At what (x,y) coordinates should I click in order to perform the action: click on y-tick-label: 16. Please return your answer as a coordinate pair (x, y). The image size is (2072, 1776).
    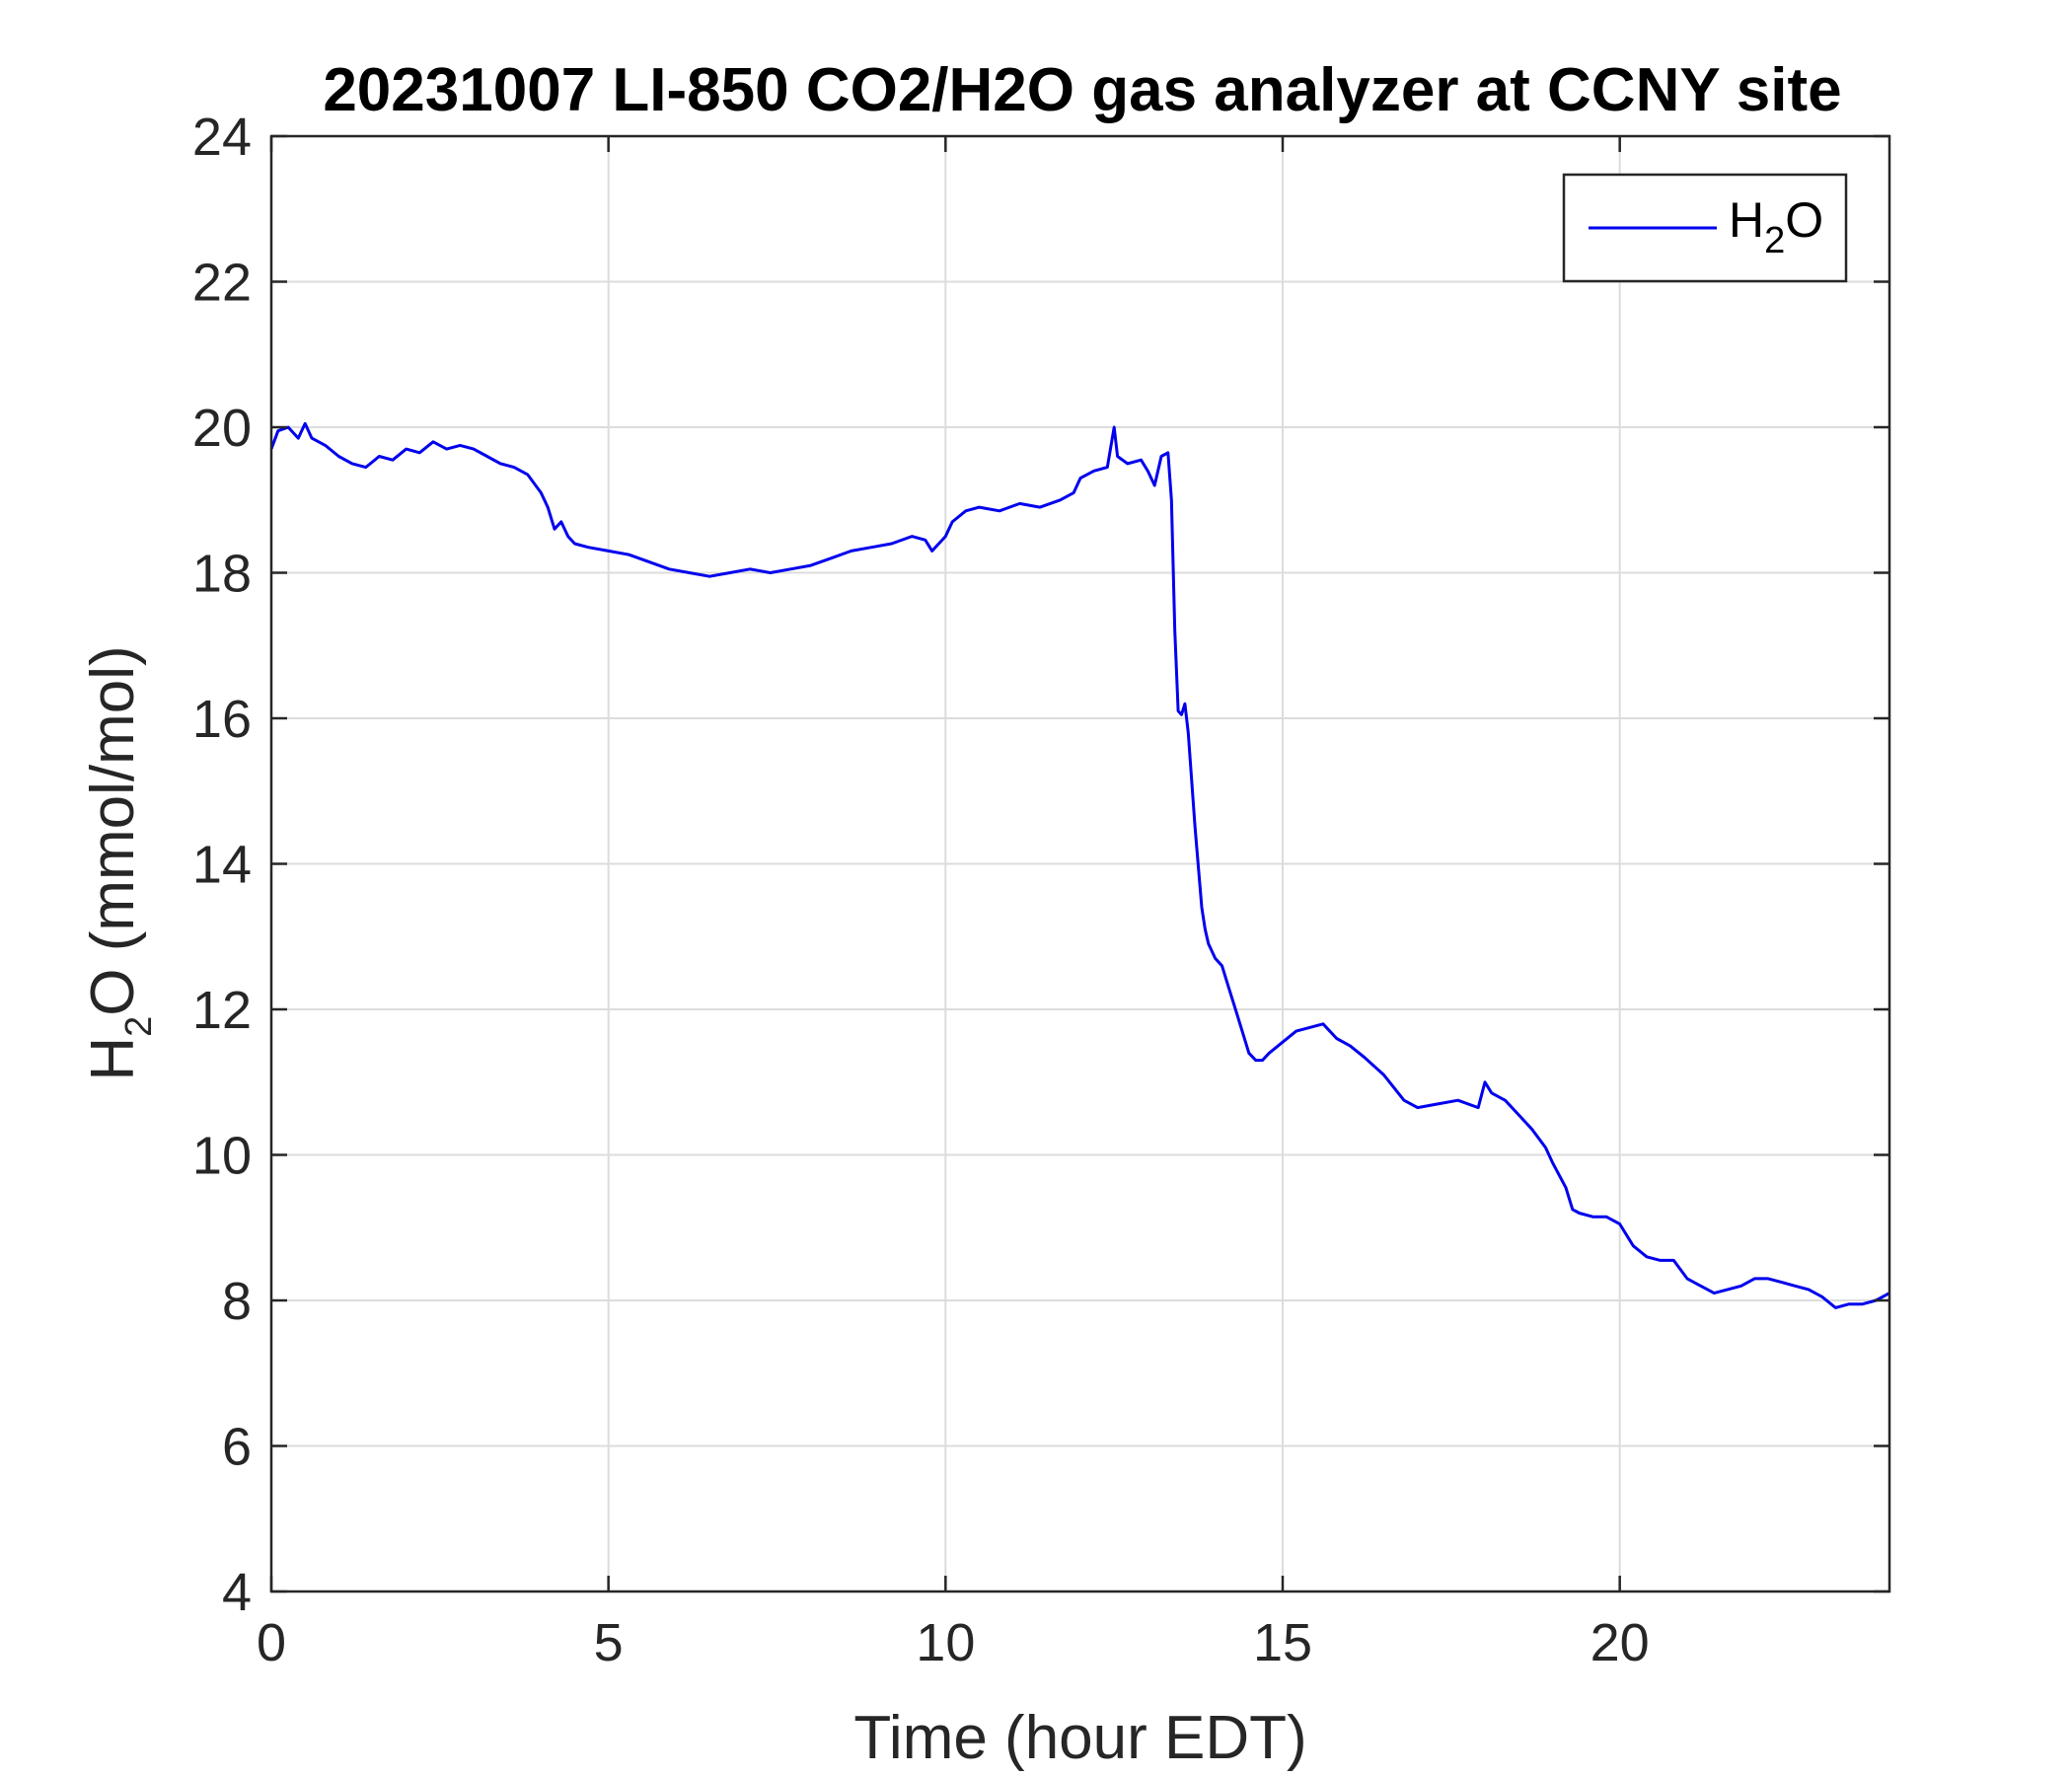
    Looking at the image, I should click on (222, 720).